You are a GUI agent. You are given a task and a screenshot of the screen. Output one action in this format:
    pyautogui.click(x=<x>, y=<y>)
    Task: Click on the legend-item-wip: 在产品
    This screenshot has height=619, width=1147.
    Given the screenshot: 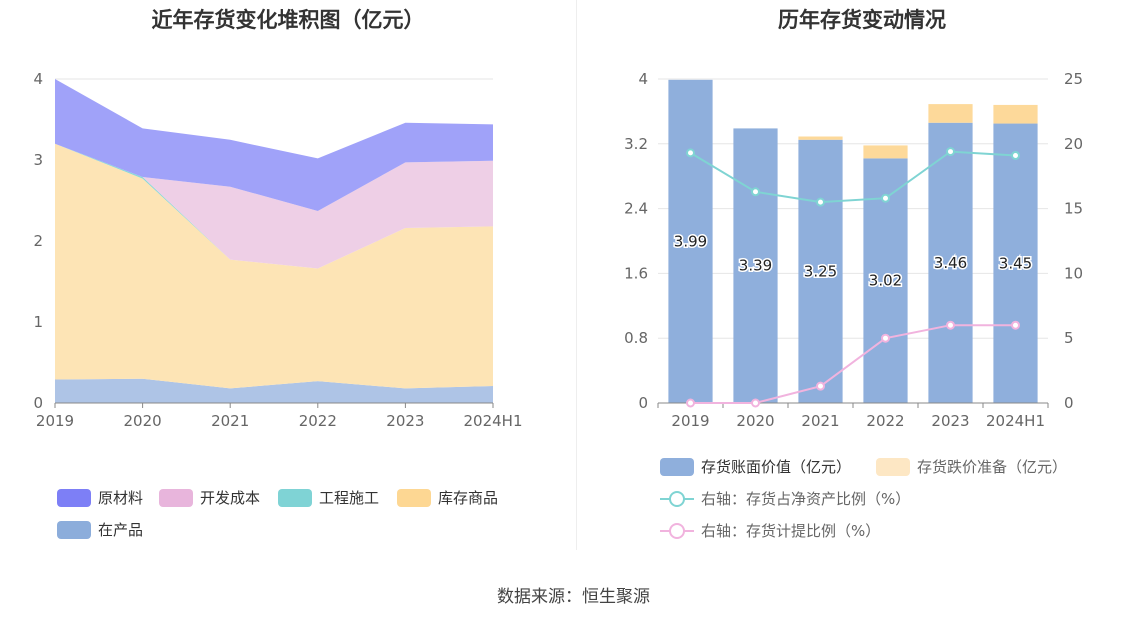 What is the action you would take?
    pyautogui.click(x=100, y=529)
    